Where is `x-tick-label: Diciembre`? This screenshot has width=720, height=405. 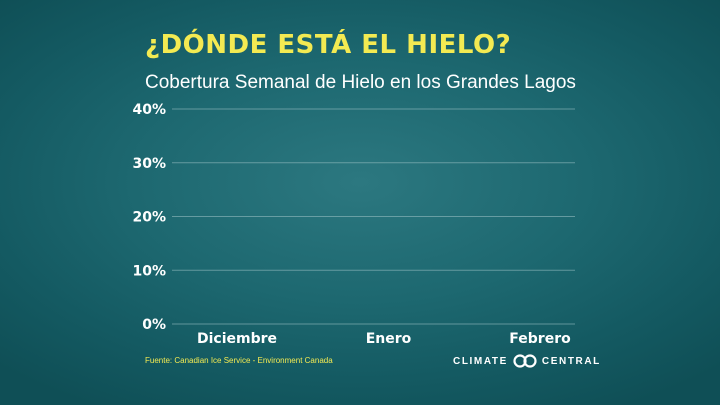
x-tick-label: Diciembre is located at coordinates (237, 339).